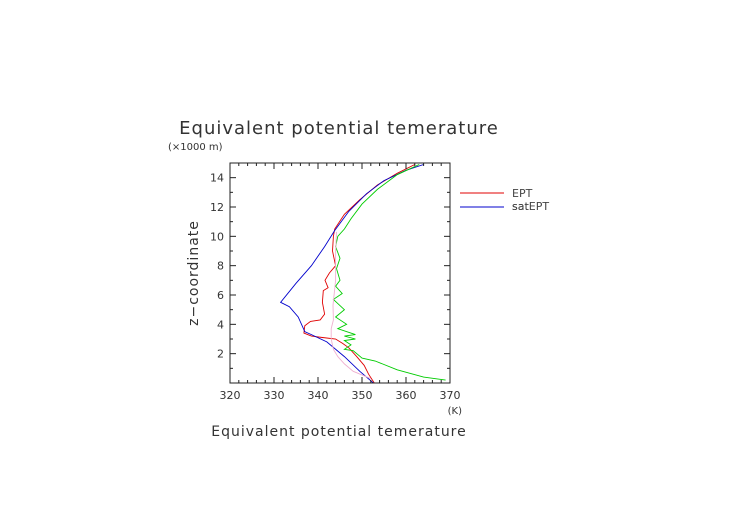  Describe the element at coordinates (217, 236) in the screenshot. I see `y-tick-label: 10` at that location.